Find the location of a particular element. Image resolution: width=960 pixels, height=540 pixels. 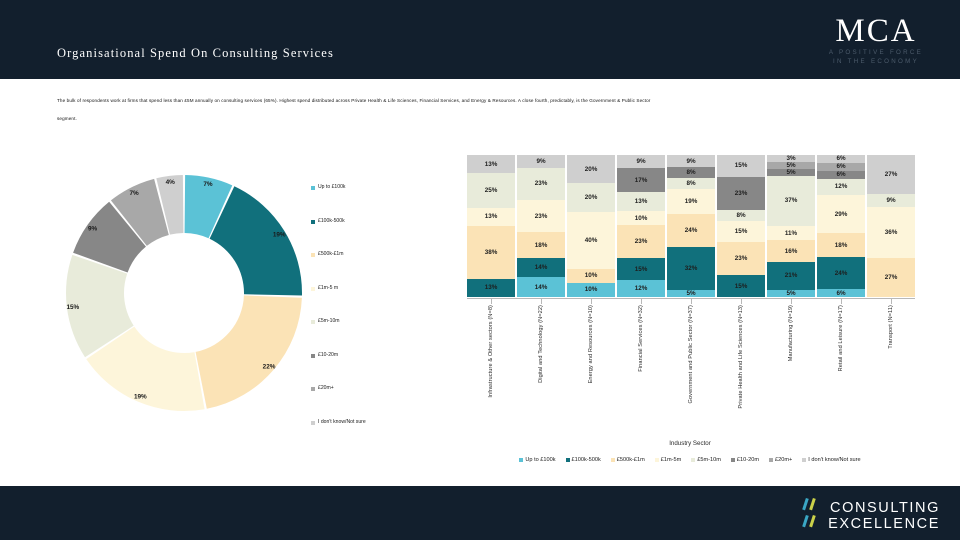

bar-segment-label: 6% is located at coordinates (841, 167).